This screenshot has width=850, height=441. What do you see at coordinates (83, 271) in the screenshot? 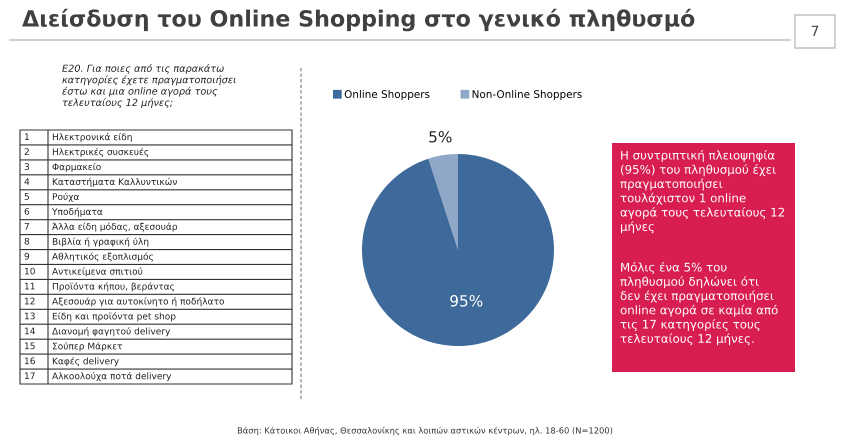
I see `text: 10 Αντικείμενα σπιτιού` at bounding box center [83, 271].